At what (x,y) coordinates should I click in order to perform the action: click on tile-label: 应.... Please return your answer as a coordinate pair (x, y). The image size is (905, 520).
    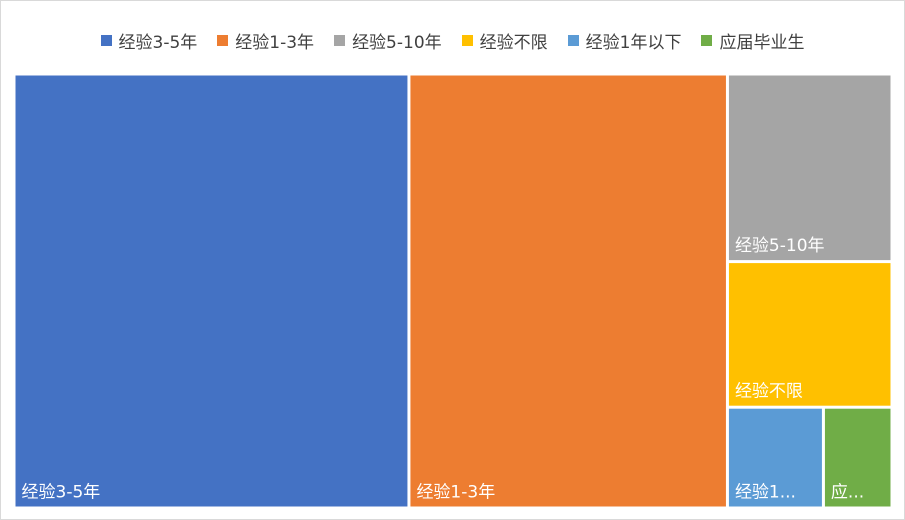
    Looking at the image, I should click on (847, 493).